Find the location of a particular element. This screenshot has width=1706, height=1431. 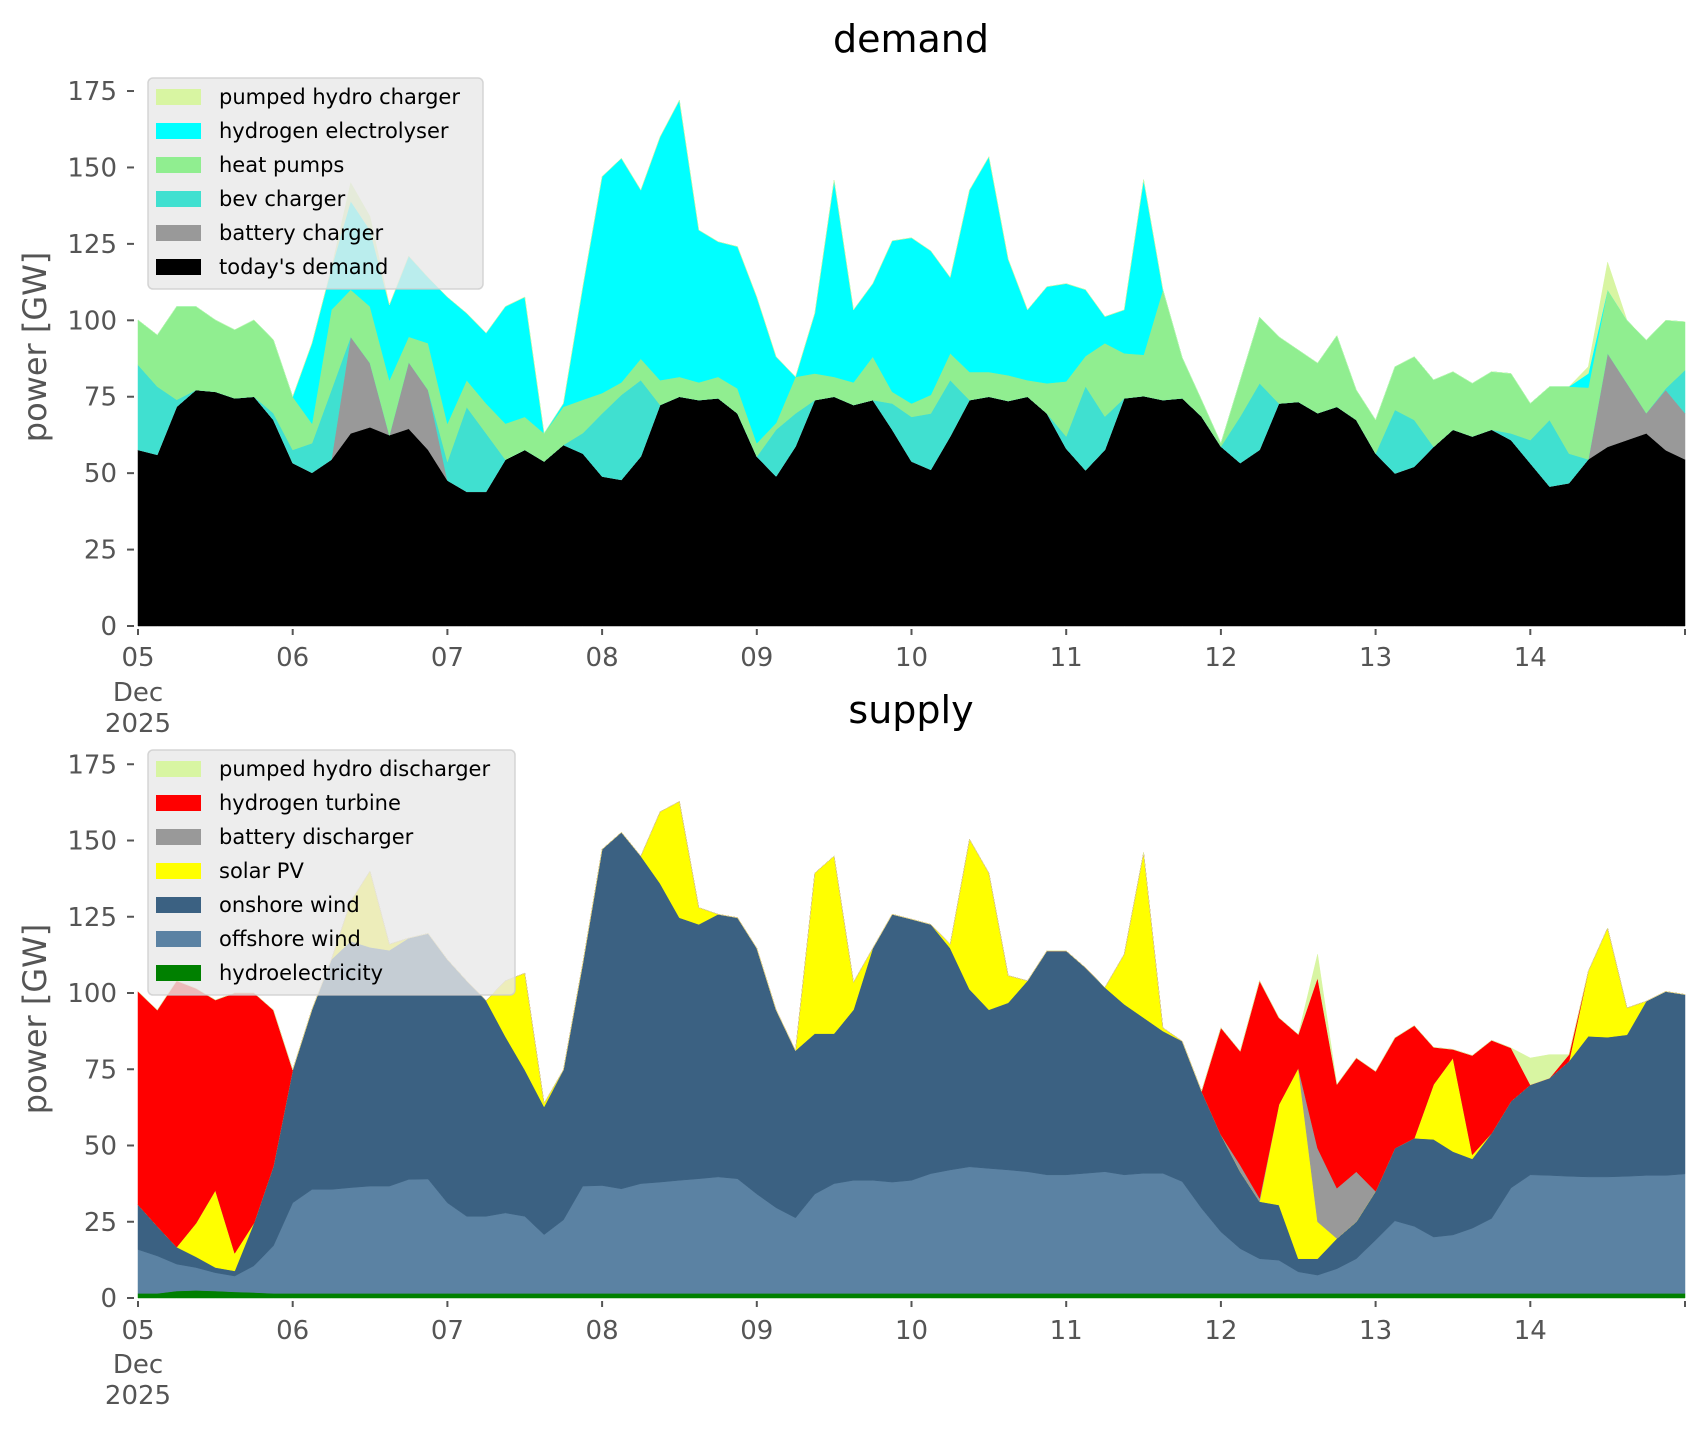

legend-label: pumped hydro discharger is located at coordinates (354, 769).